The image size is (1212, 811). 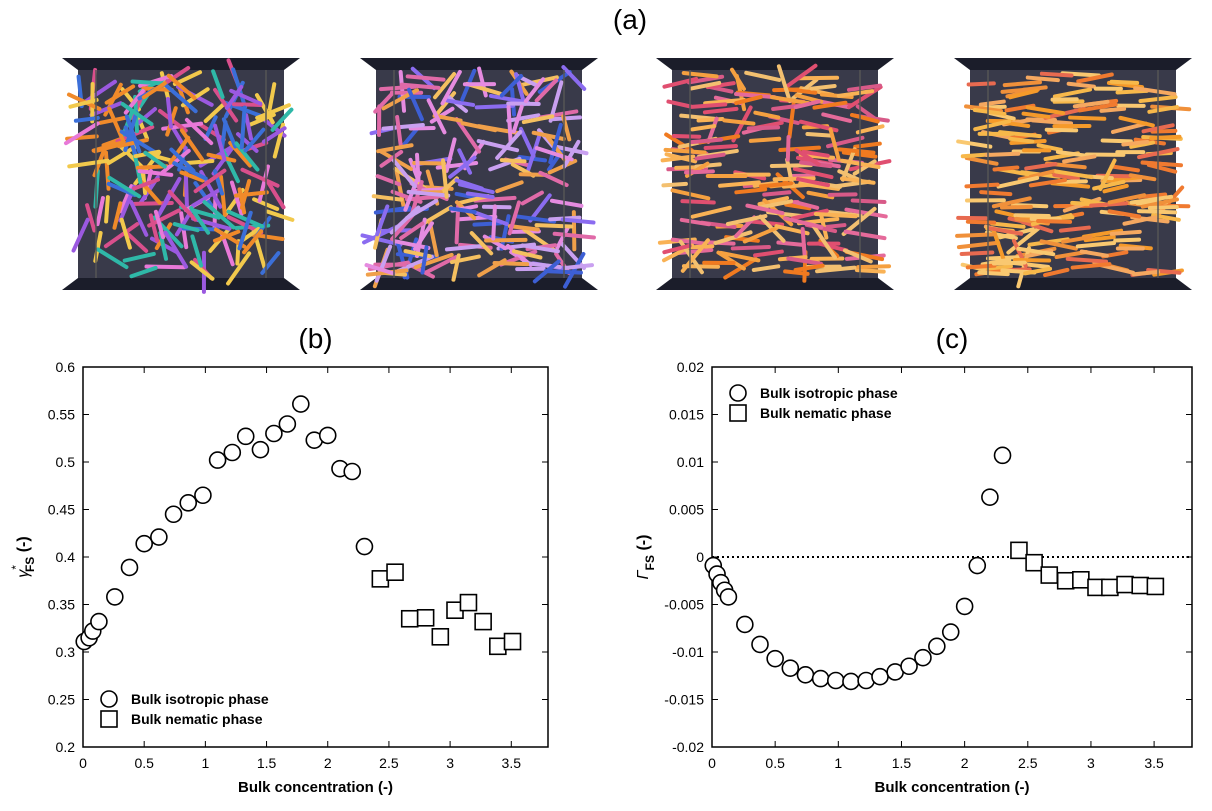 I want to click on y-tick-label: 0.3, so click(x=66, y=652).